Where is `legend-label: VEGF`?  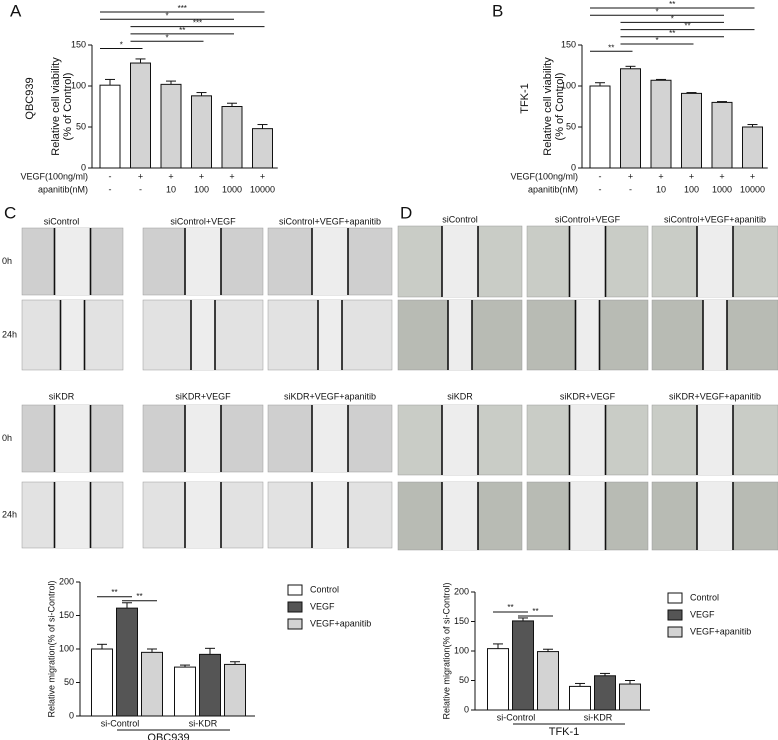 legend-label: VEGF is located at coordinates (702, 614).